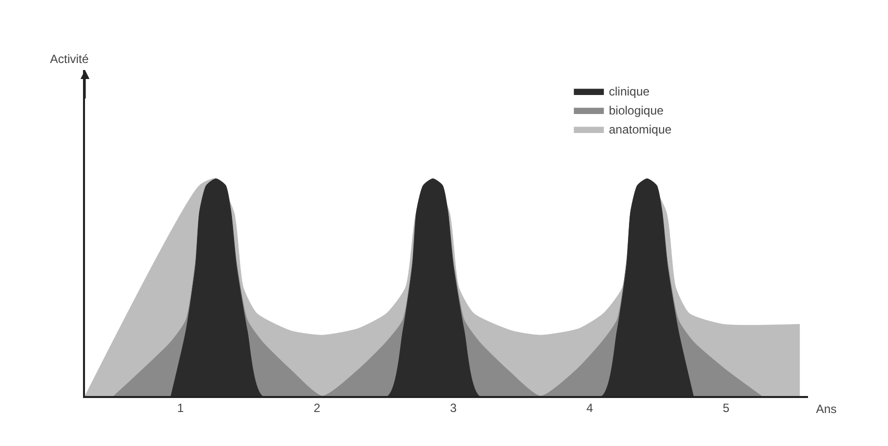 Image resolution: width=888 pixels, height=446 pixels. Describe the element at coordinates (70, 59) in the screenshot. I see `text: Activité` at that location.